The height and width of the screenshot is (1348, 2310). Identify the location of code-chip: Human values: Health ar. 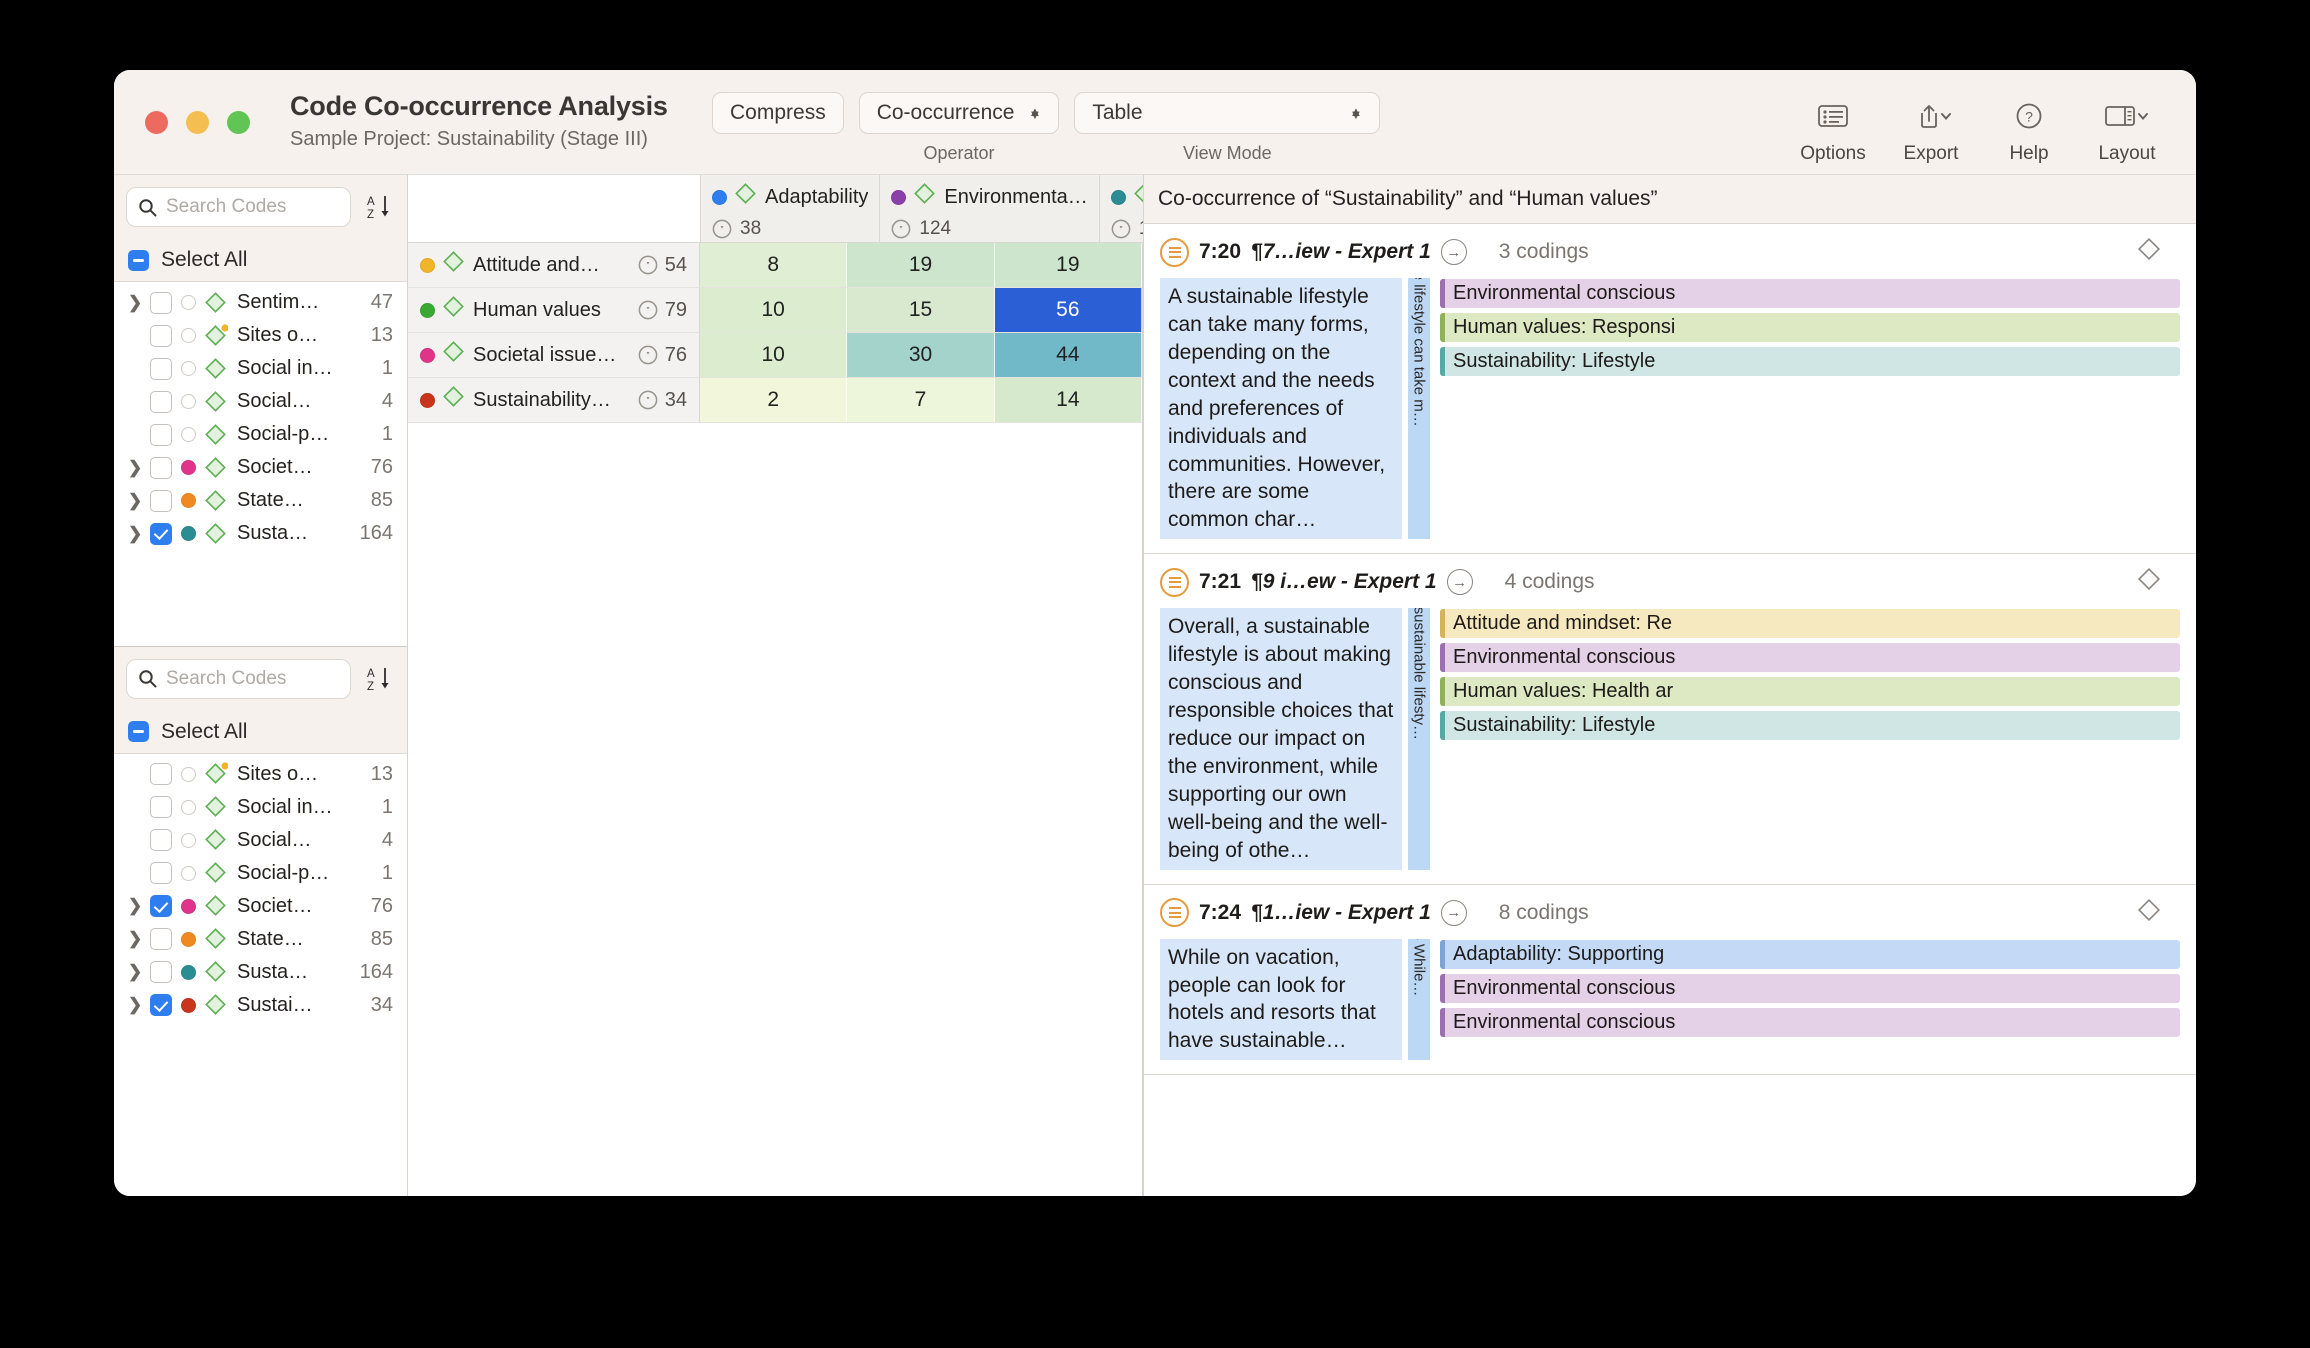
(1810, 692).